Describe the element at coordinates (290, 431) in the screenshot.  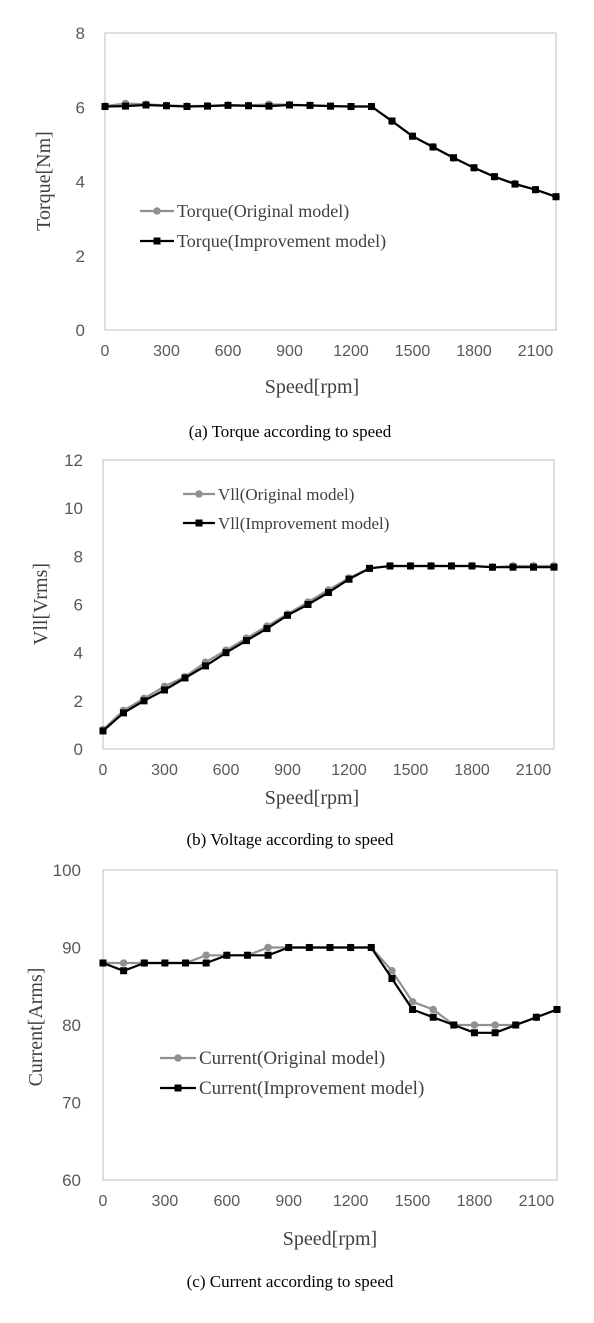
I see `figure-caption: (a) Torque according to speed` at that location.